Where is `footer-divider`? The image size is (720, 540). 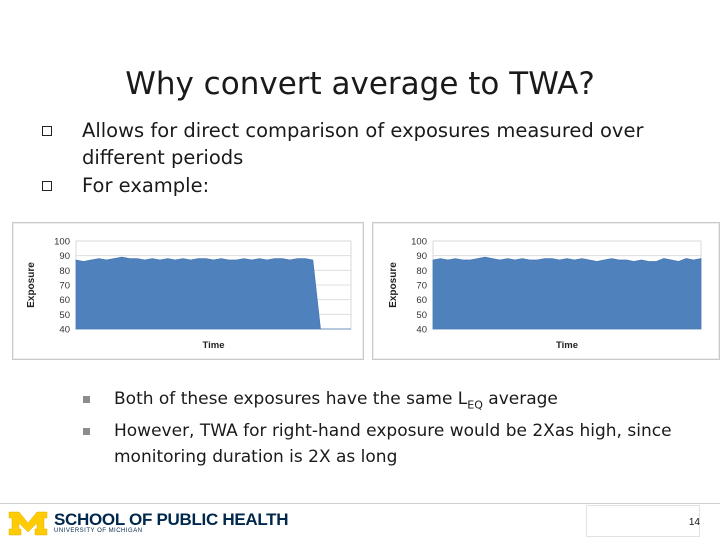 footer-divider is located at coordinates (360, 503).